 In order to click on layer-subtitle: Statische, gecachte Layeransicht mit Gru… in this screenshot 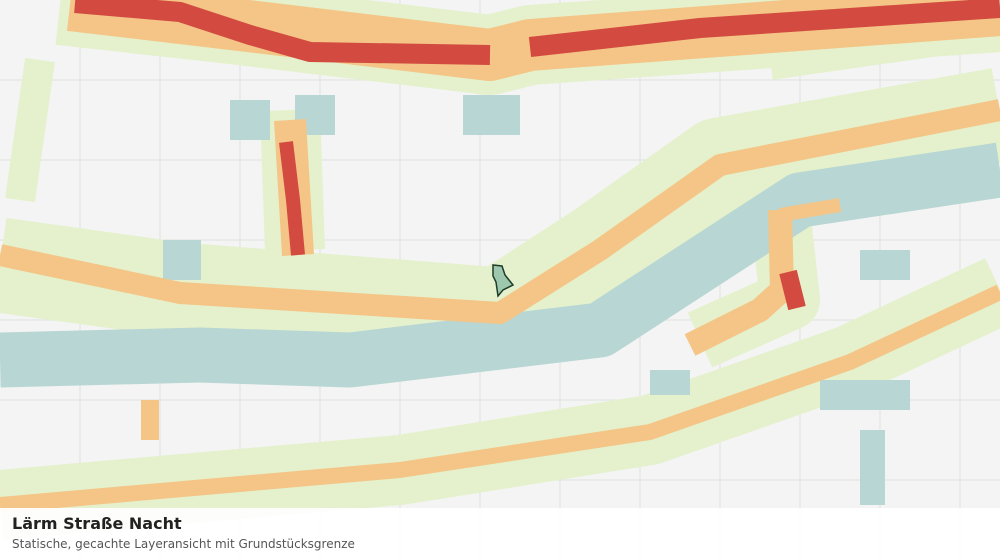, I will do `click(183, 544)`.